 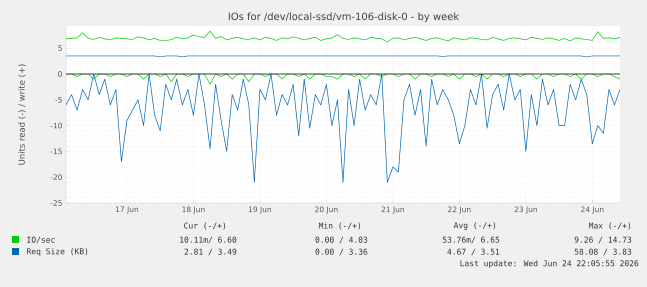 What do you see at coordinates (344, 17) in the screenshot?
I see `chart-title: IOs for /dev/local-ssd/vm-106-disk-0 - by week` at bounding box center [344, 17].